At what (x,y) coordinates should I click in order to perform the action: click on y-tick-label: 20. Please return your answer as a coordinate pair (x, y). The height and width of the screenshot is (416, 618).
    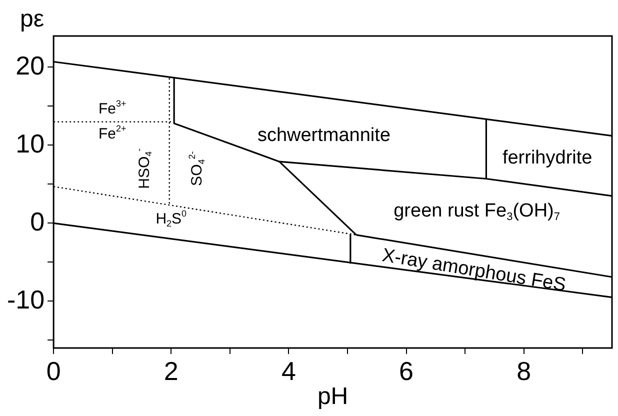
    Looking at the image, I should click on (30, 65).